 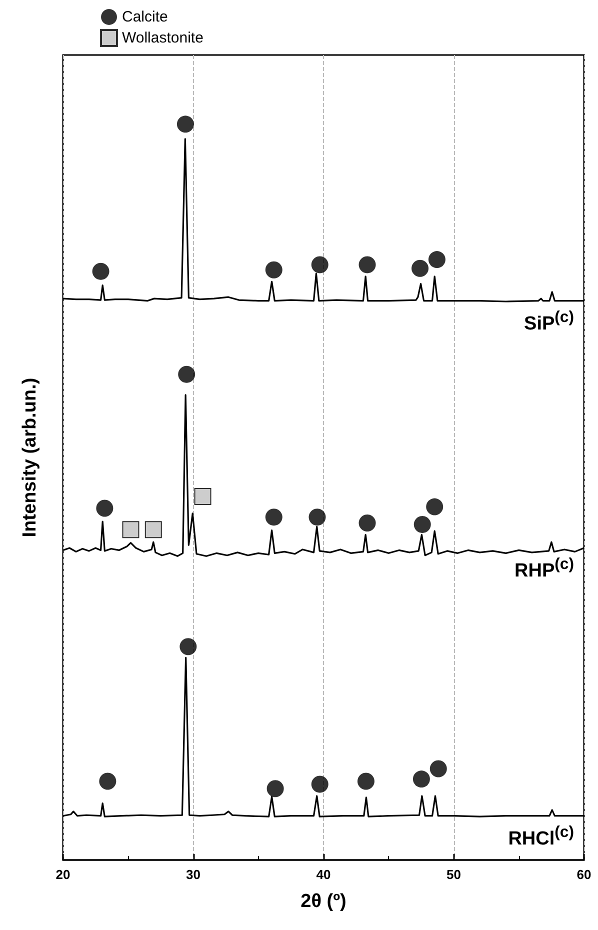 What do you see at coordinates (584, 874) in the screenshot?
I see `x-tick-label: 60` at bounding box center [584, 874].